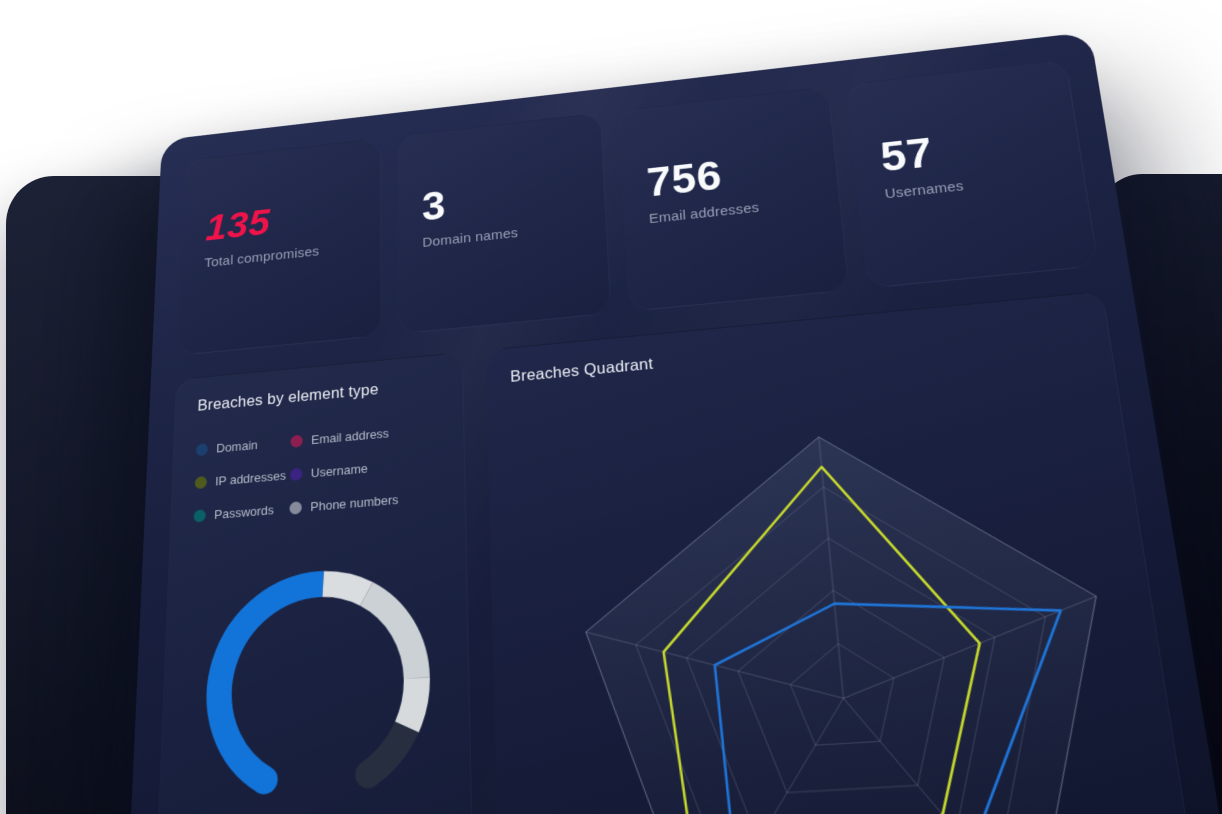 The height and width of the screenshot is (814, 1222). I want to click on stat-card-domain-names: 3 Domain names, so click(503, 223).